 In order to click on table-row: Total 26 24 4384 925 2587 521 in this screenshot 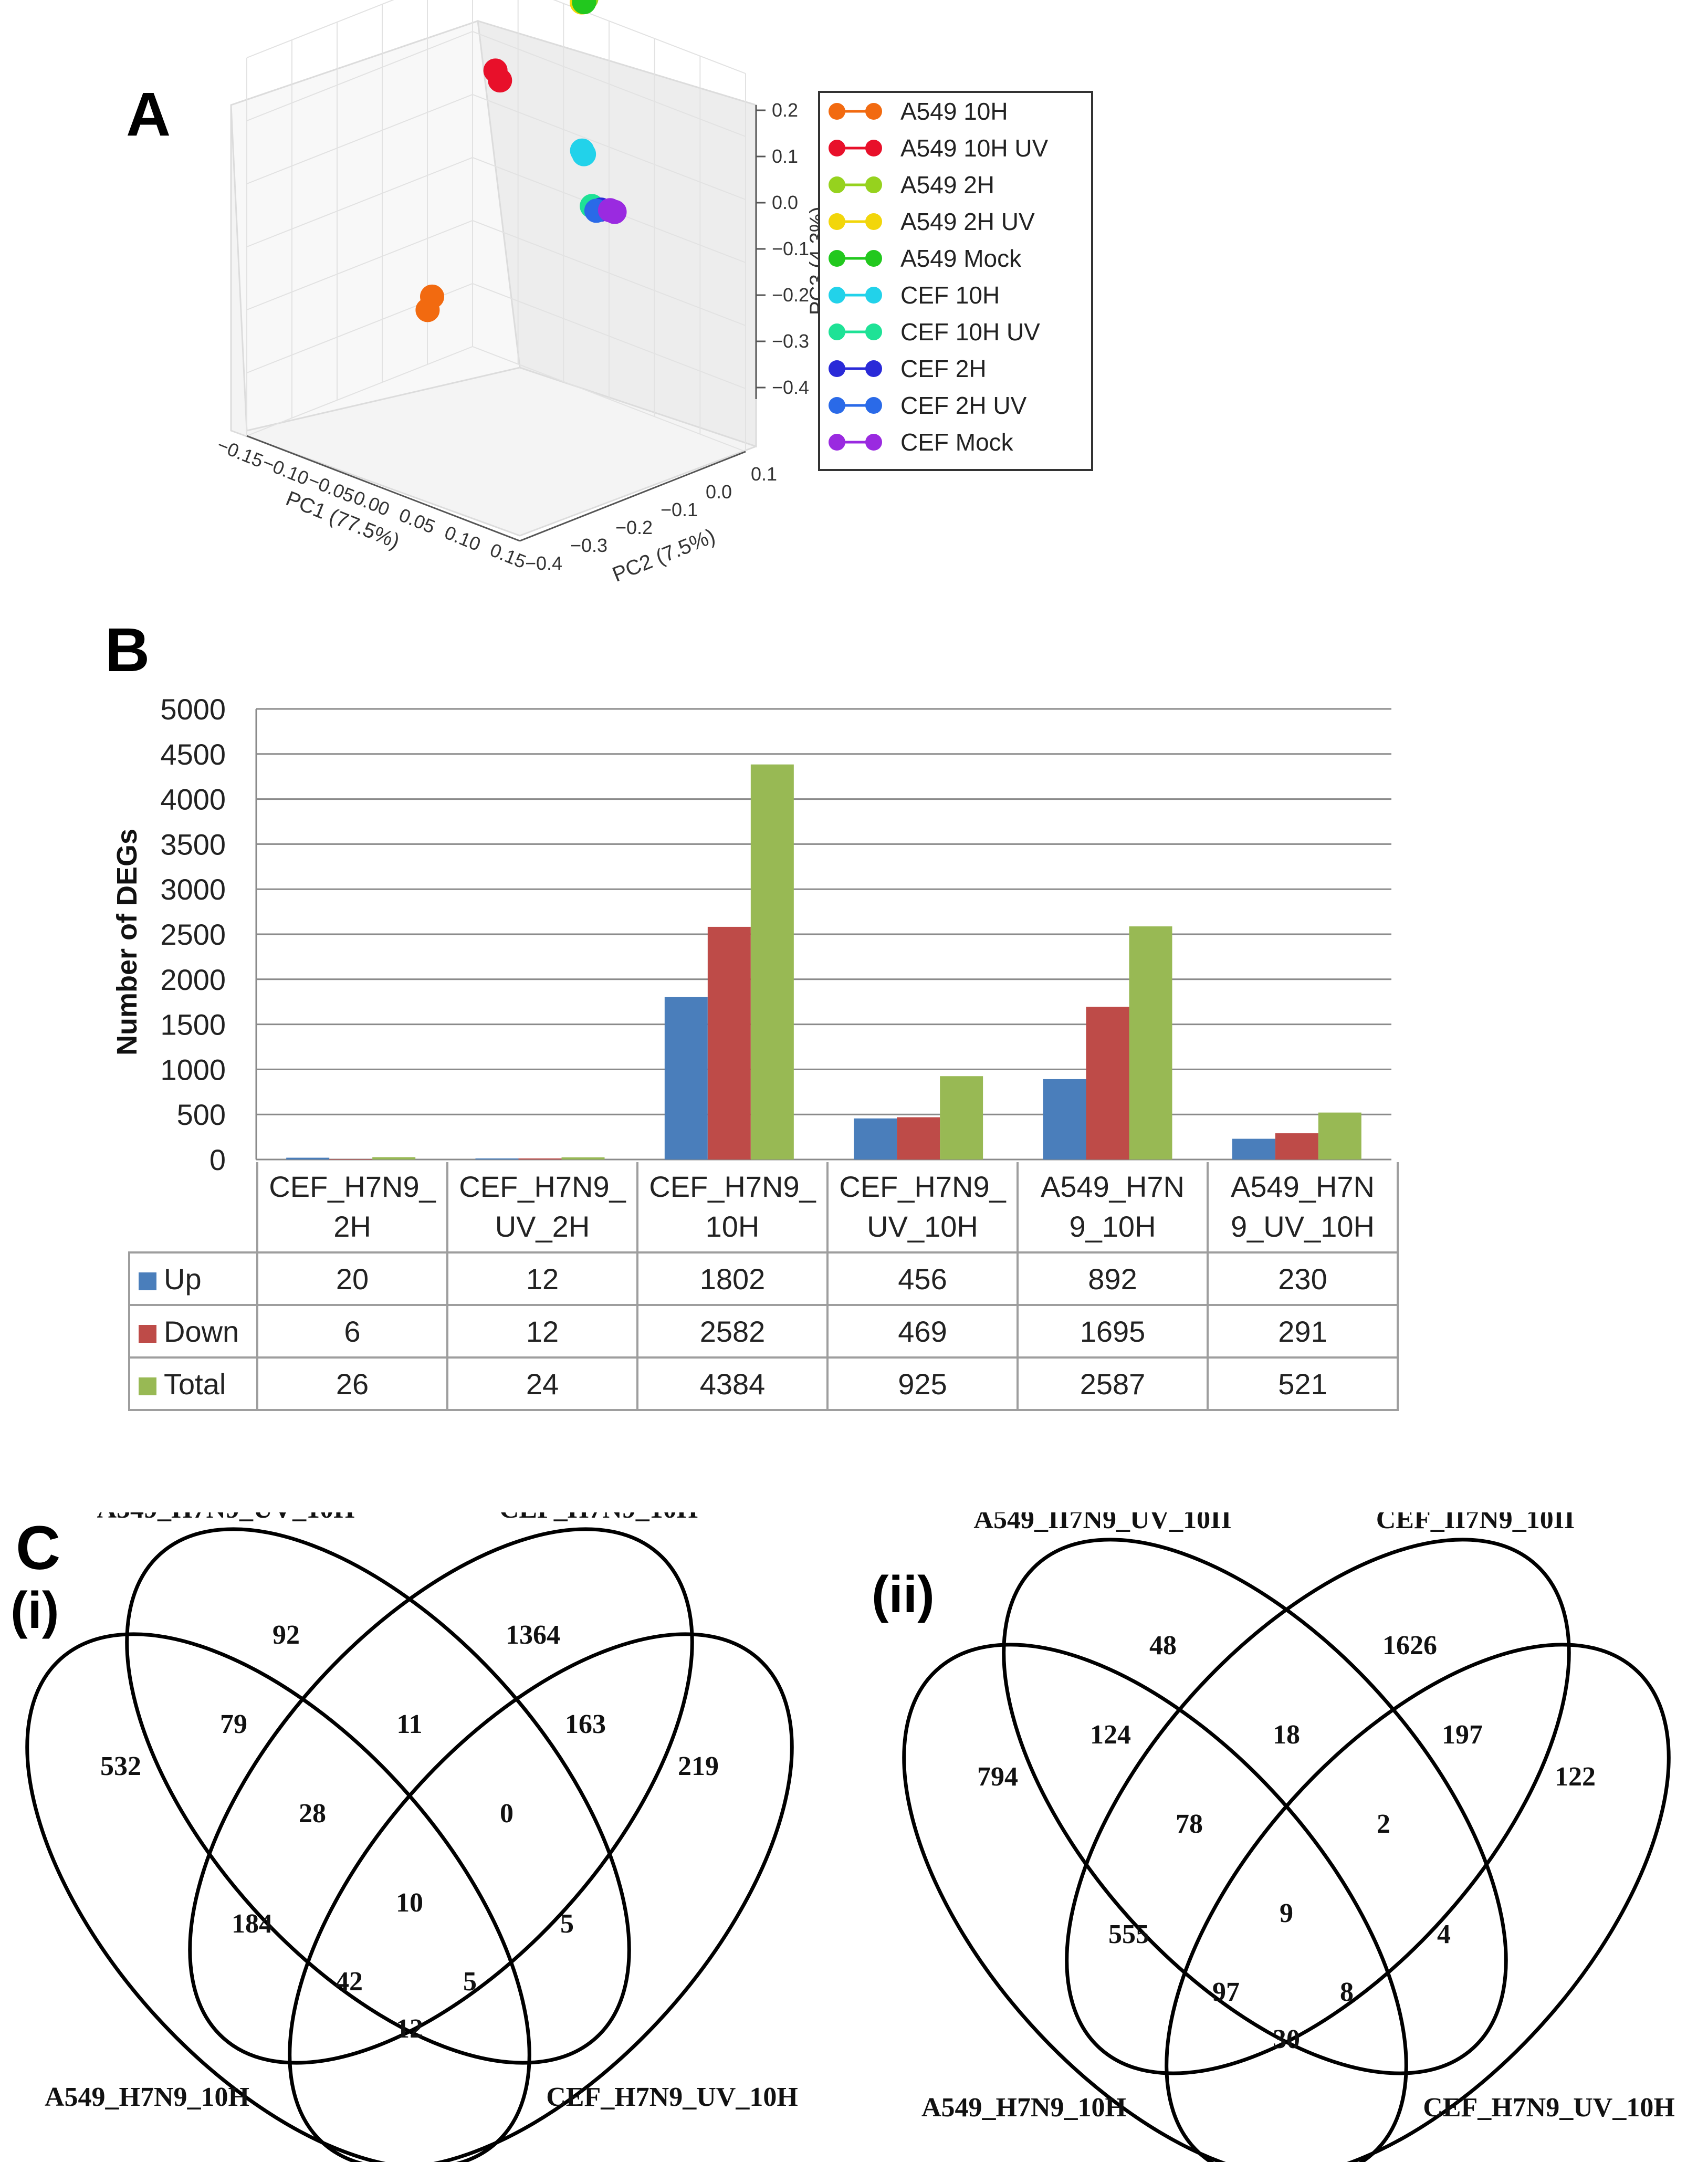, I will do `click(763, 1383)`.